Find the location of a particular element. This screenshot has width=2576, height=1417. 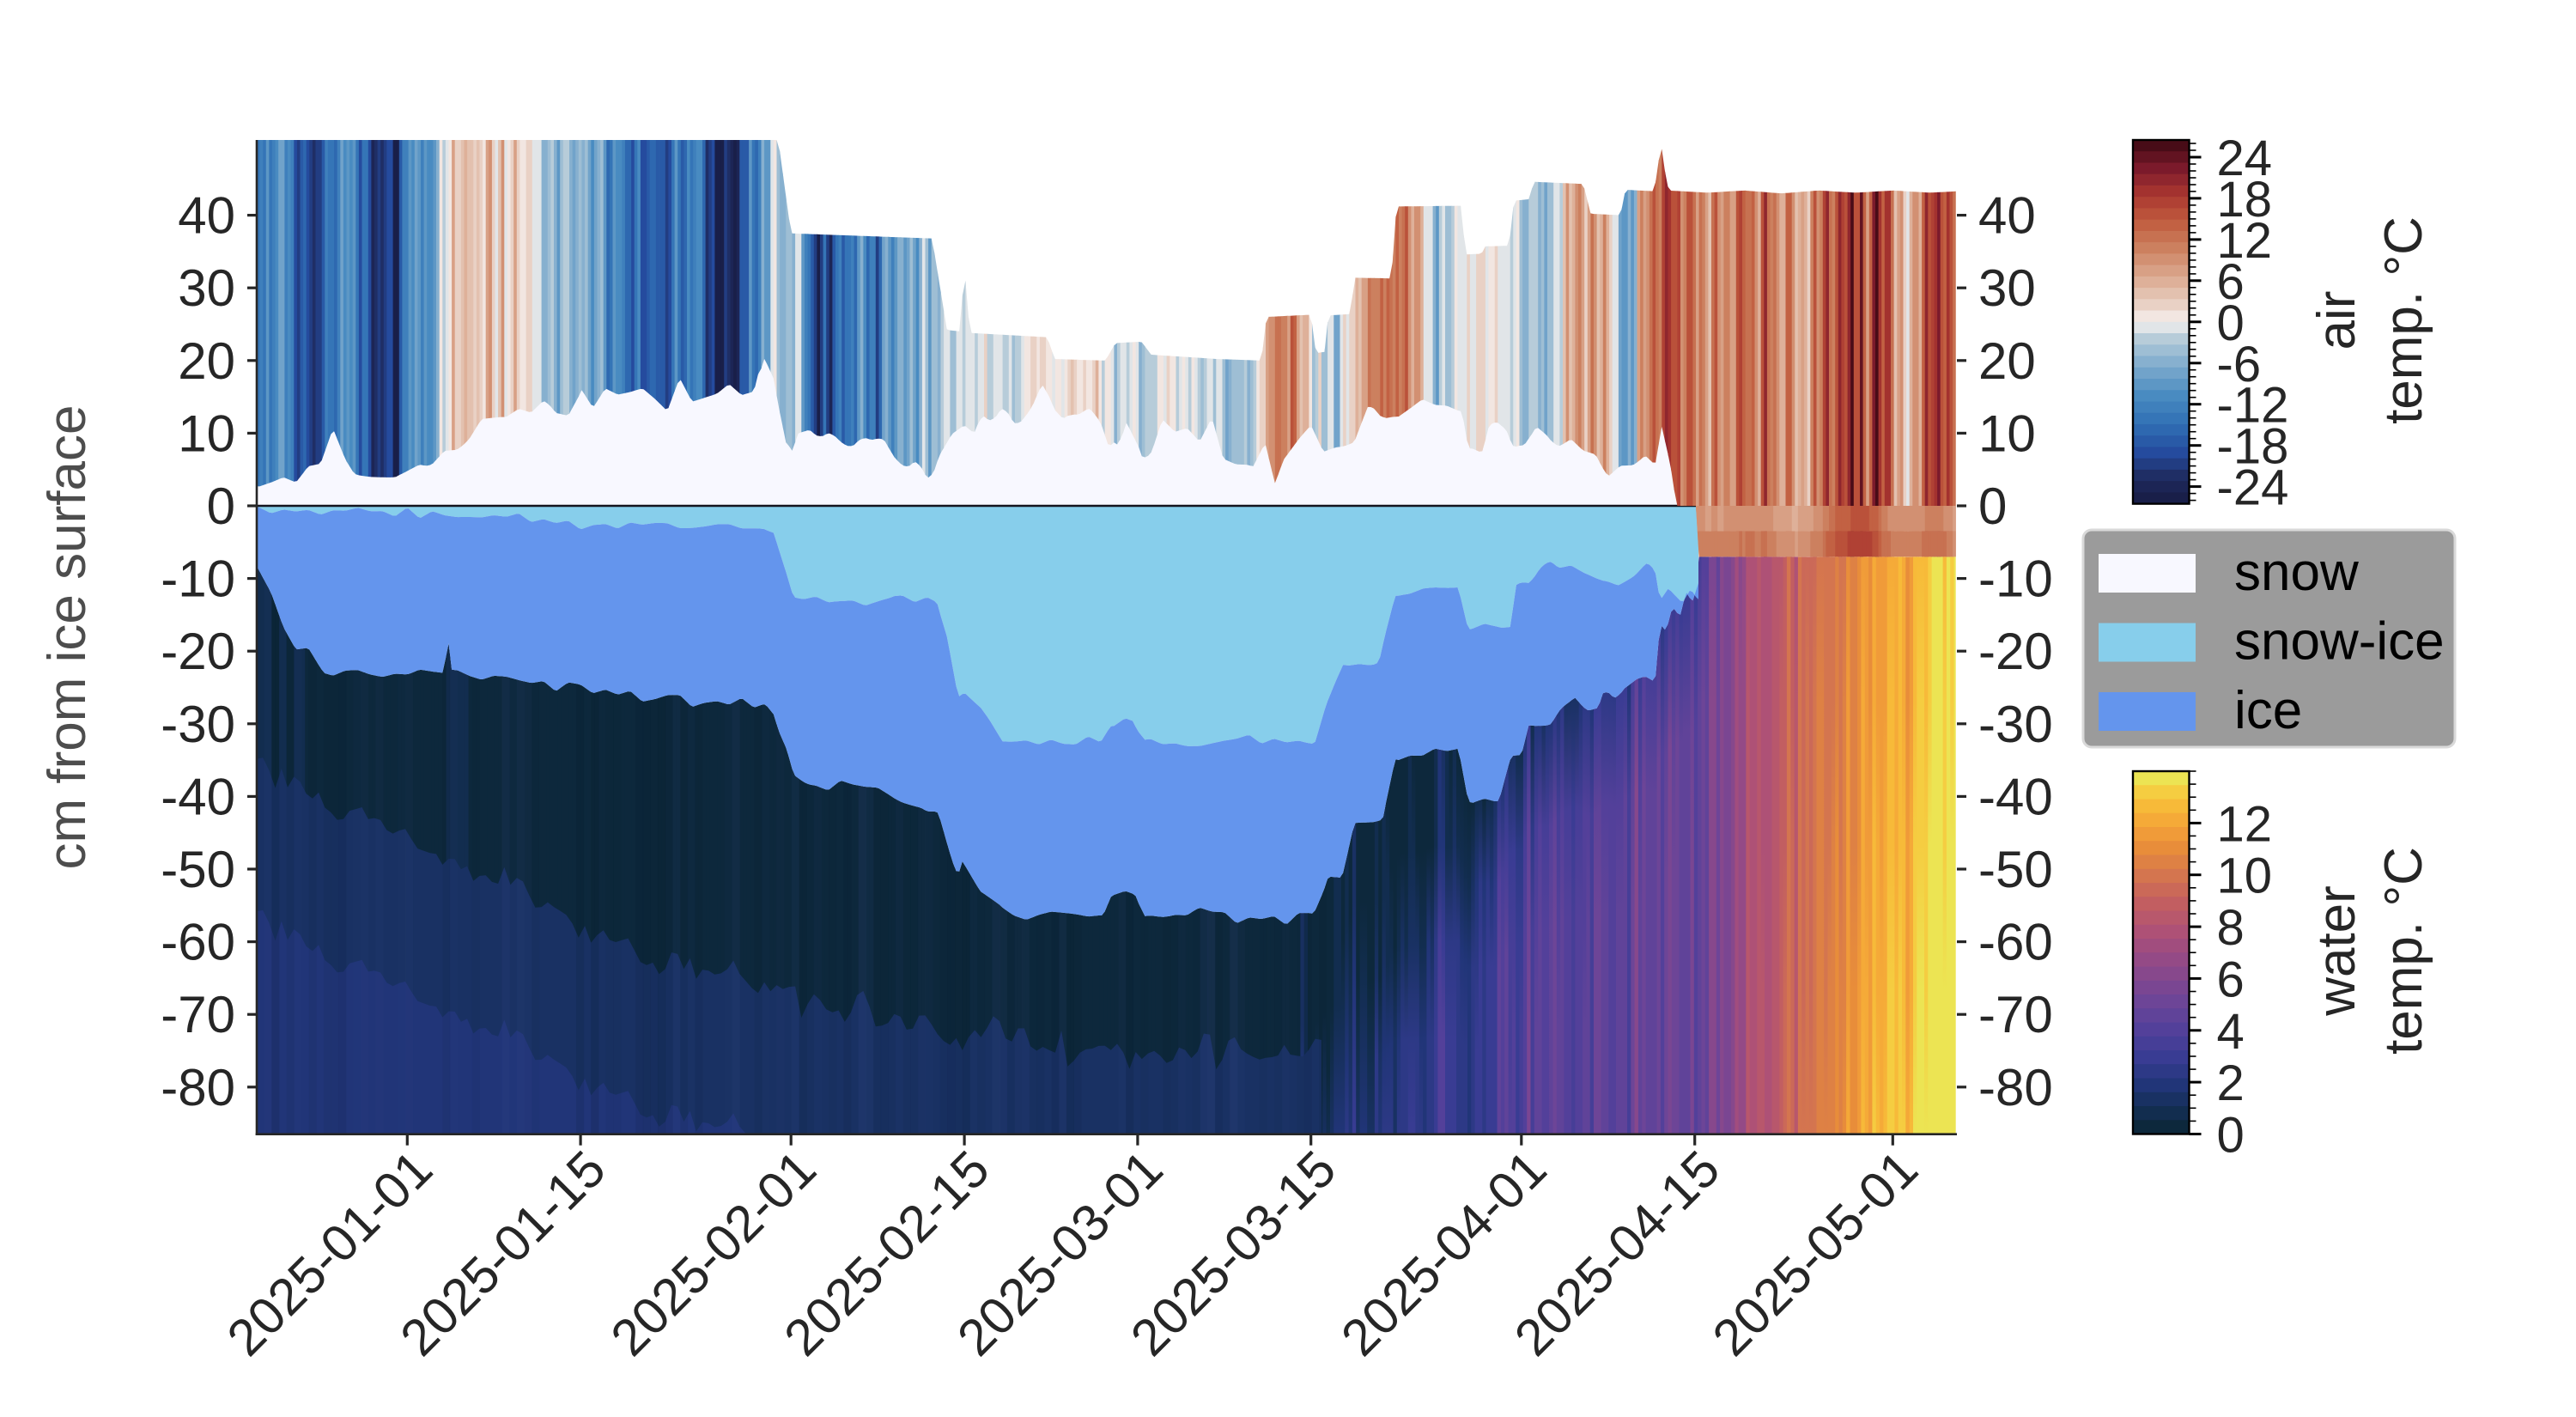

svg-text: snow-ice is located at coordinates (2339, 642).